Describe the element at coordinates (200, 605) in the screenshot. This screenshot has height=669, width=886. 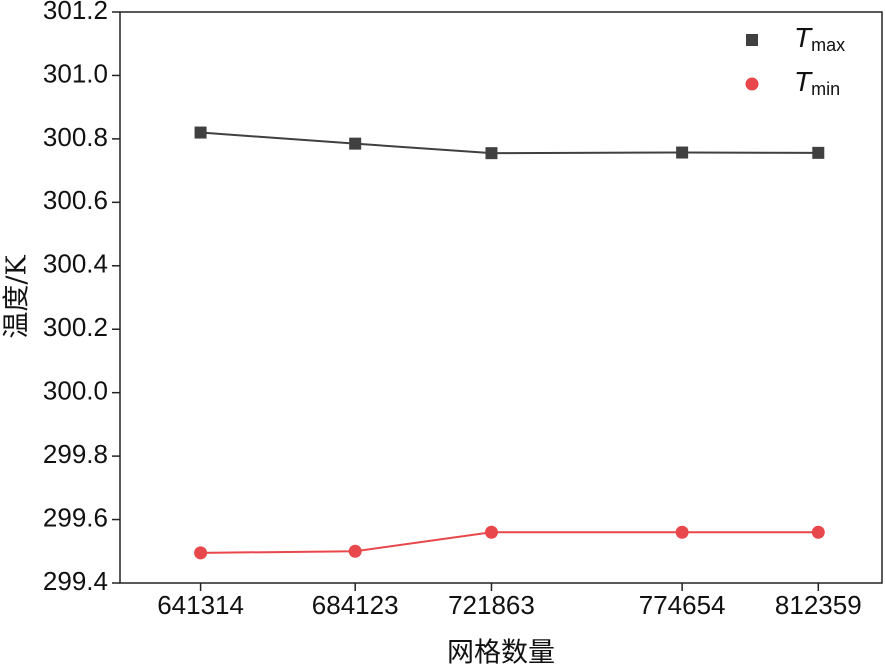
I see `x-tick-label: 641314` at that location.